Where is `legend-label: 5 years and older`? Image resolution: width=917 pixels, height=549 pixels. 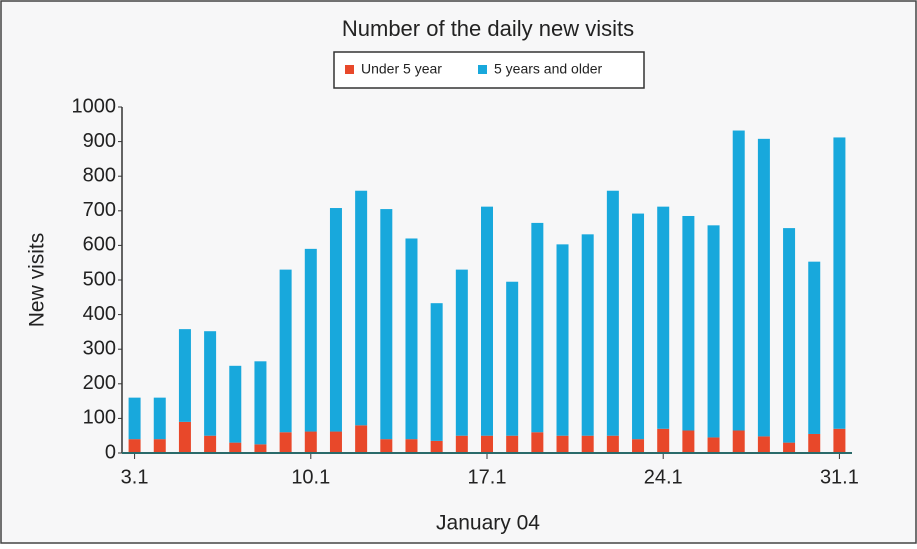
legend-label: 5 years and older is located at coordinates (548, 69).